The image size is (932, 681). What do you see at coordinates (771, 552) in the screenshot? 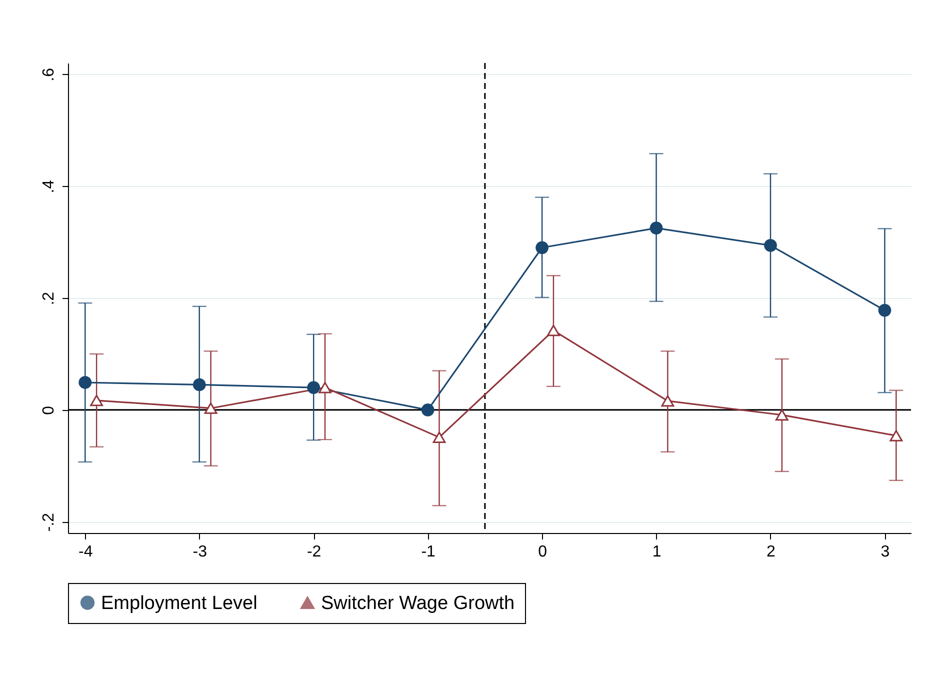
I see `x-tick-label: 2` at bounding box center [771, 552].